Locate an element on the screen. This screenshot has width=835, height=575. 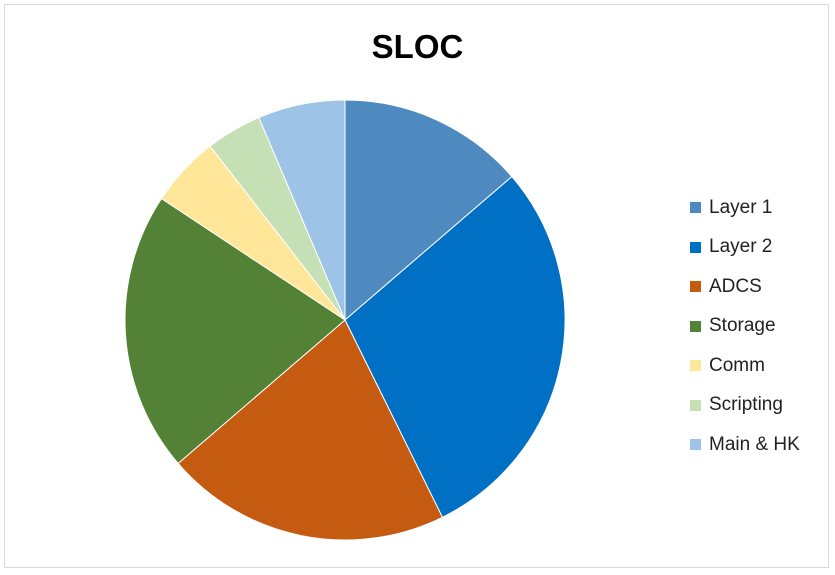
legend-item-storage: Storage is located at coordinates (745, 327).